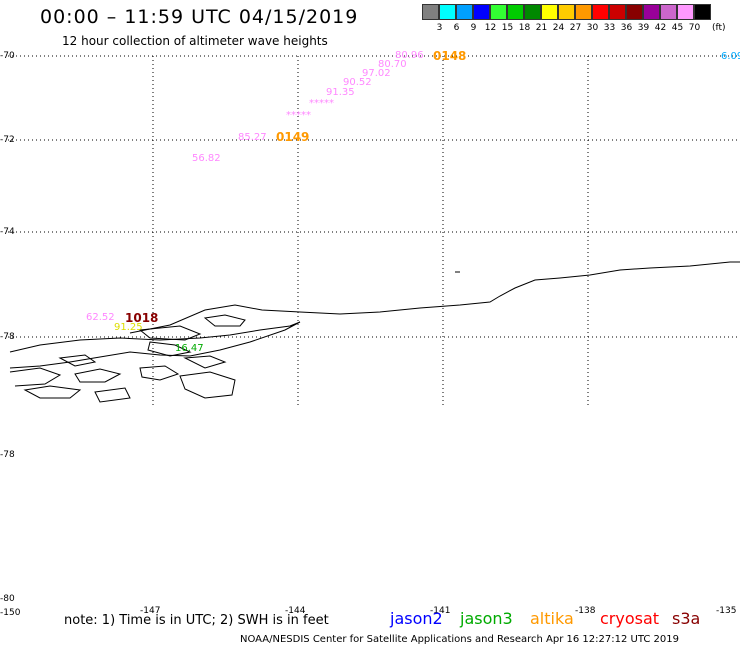 The width and height of the screenshot is (740, 650). Describe the element at coordinates (630, 618) in the screenshot. I see `satellite-legend-cryosat: cryosat` at that location.